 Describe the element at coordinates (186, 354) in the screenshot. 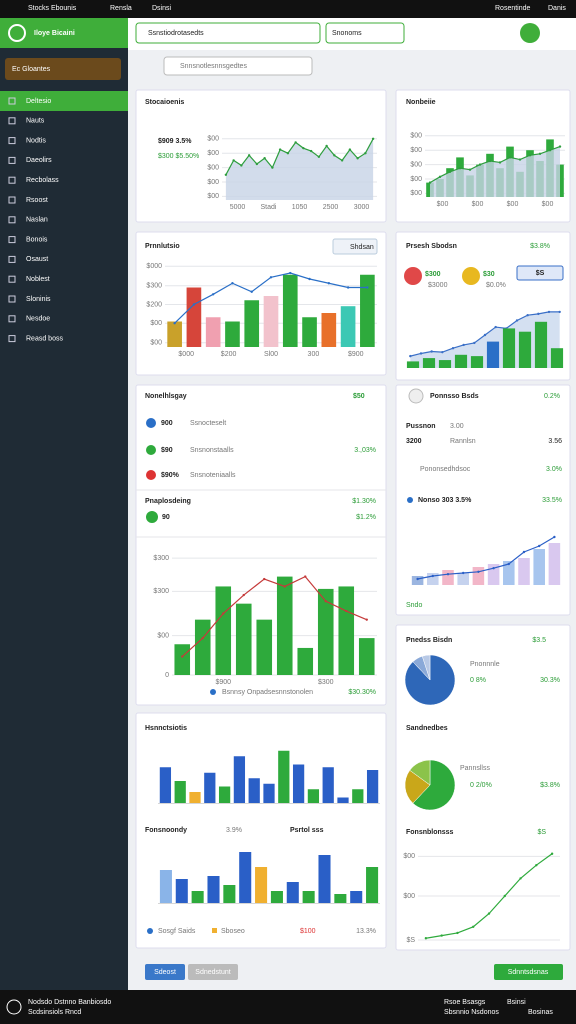

I see `x-tick-label: $000` at that location.